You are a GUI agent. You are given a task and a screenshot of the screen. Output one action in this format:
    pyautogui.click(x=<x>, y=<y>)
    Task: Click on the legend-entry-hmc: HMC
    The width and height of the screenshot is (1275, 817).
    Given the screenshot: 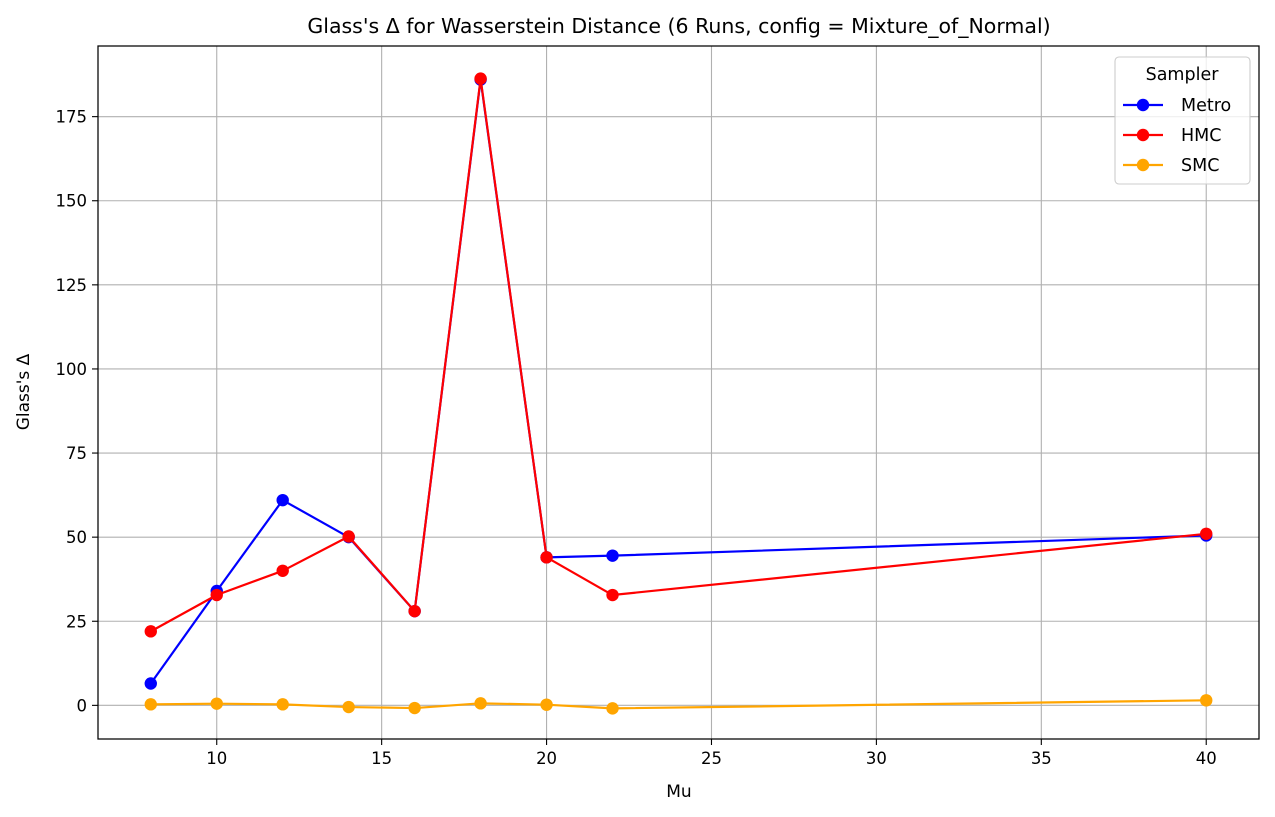 What is the action you would take?
    pyautogui.click(x=1172, y=136)
    